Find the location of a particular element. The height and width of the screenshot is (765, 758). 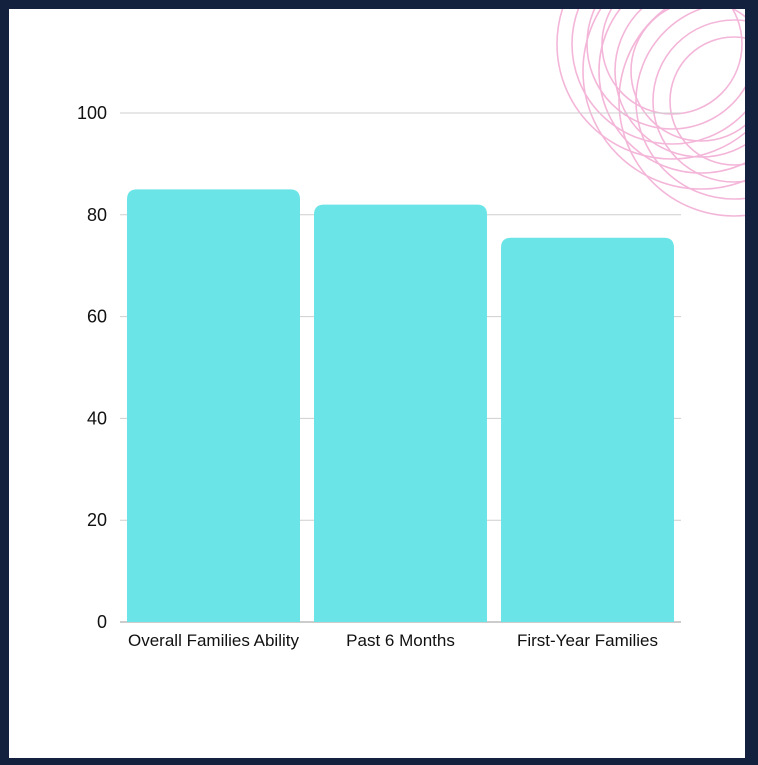

y-tick-label-40: 40 is located at coordinates (97, 418).